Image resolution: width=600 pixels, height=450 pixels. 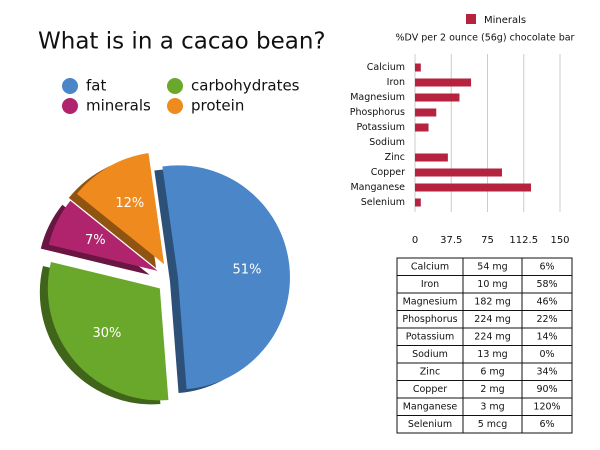 I want to click on slice-label: 7%, so click(x=95, y=240).